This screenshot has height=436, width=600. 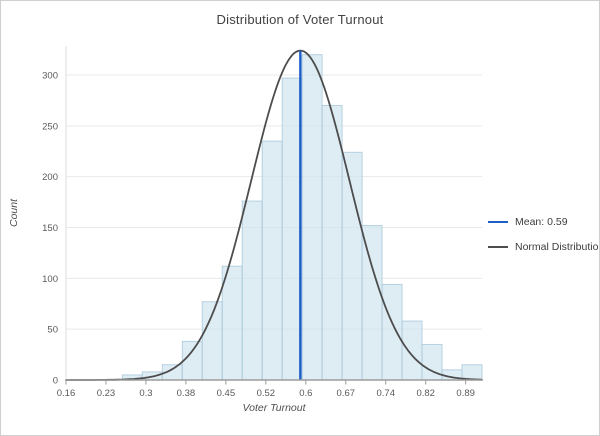 What do you see at coordinates (226, 393) in the screenshot?
I see `x-tick-label: 0.45` at bounding box center [226, 393].